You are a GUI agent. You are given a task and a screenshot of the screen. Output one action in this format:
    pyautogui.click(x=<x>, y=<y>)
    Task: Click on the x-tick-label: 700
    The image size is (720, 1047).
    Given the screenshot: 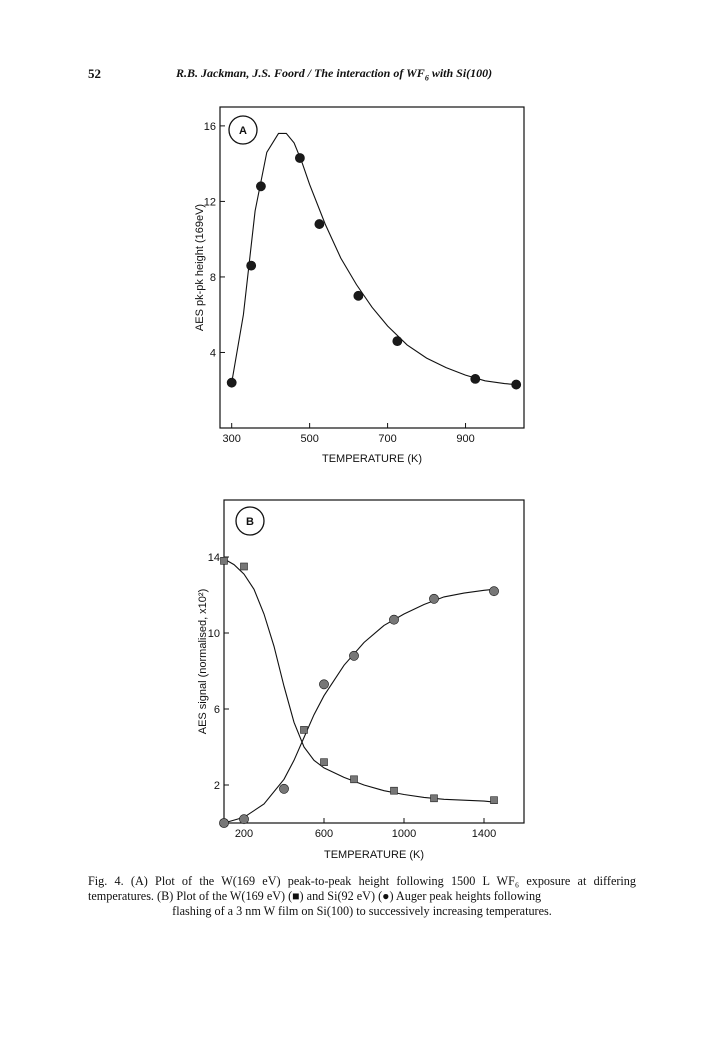 What is the action you would take?
    pyautogui.click(x=387, y=439)
    